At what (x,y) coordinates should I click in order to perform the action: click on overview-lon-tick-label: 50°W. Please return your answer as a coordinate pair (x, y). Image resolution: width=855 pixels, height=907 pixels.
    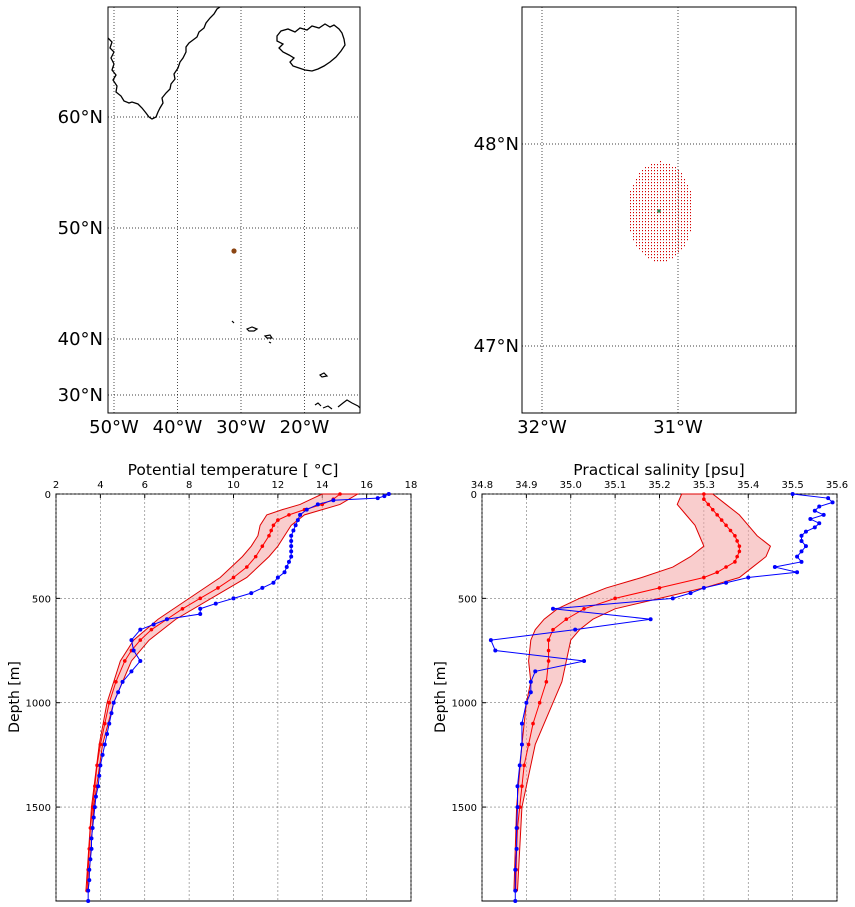
    Looking at the image, I should click on (114, 427).